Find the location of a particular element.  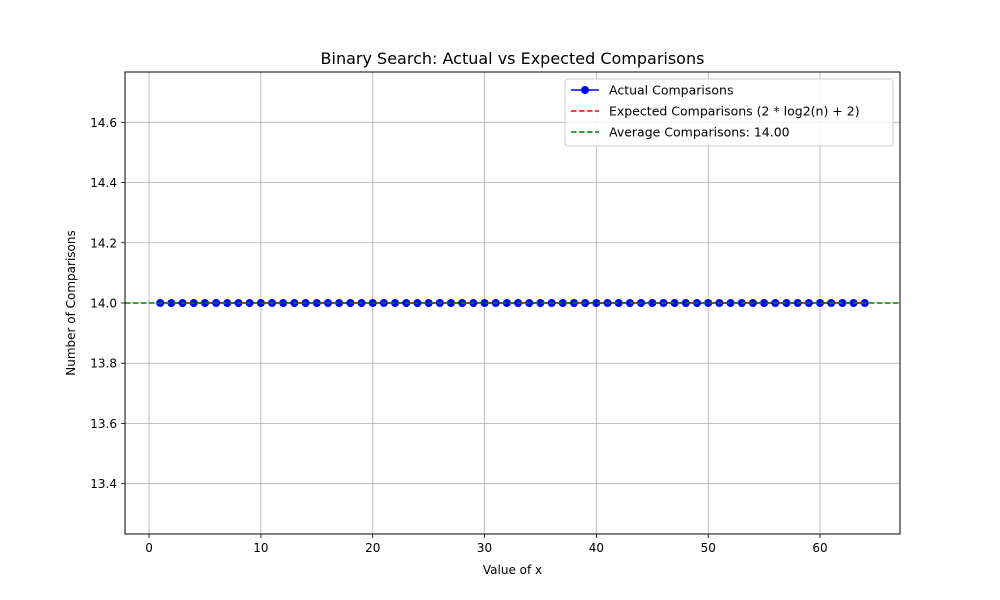

x-tick-label: 40 is located at coordinates (596, 548).